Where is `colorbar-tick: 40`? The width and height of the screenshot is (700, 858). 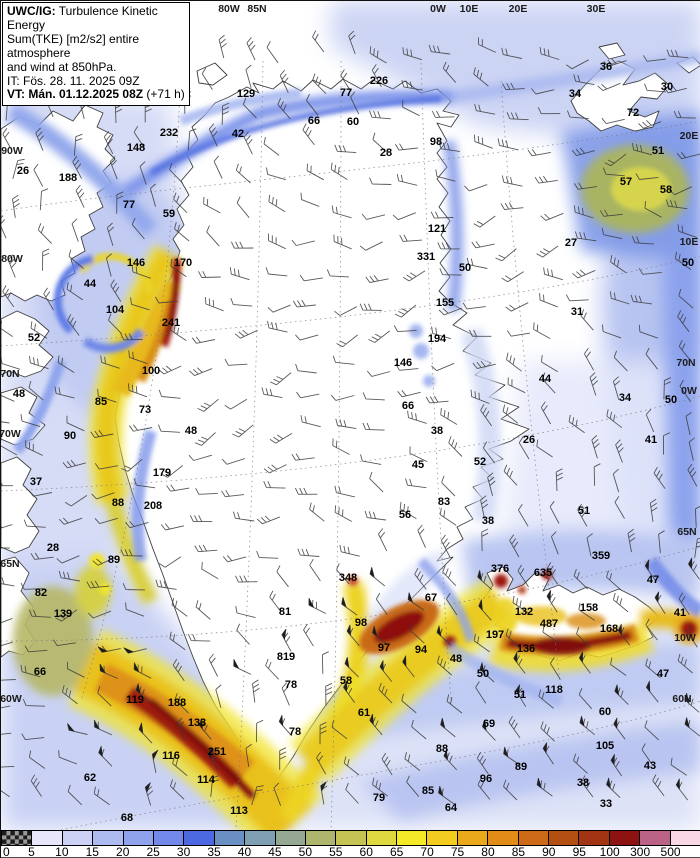 colorbar-tick: 40 is located at coordinates (244, 851).